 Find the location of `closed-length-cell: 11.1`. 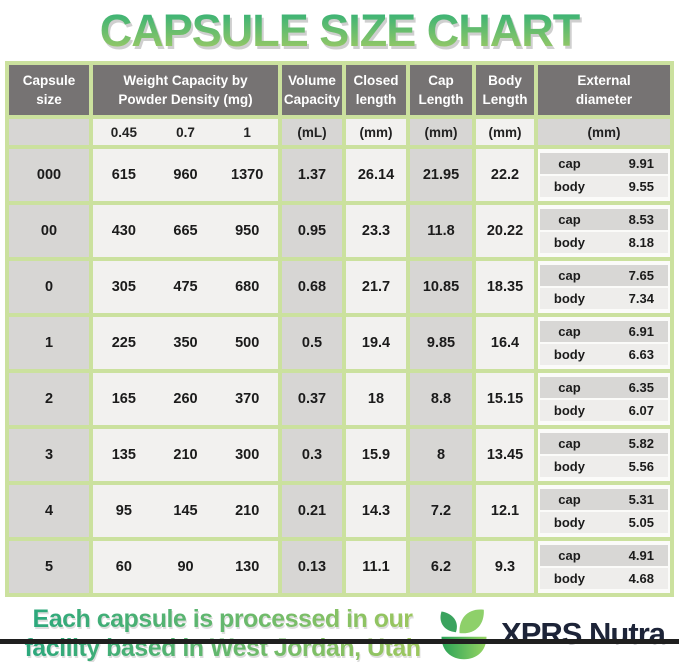

closed-length-cell: 11.1 is located at coordinates (376, 567).